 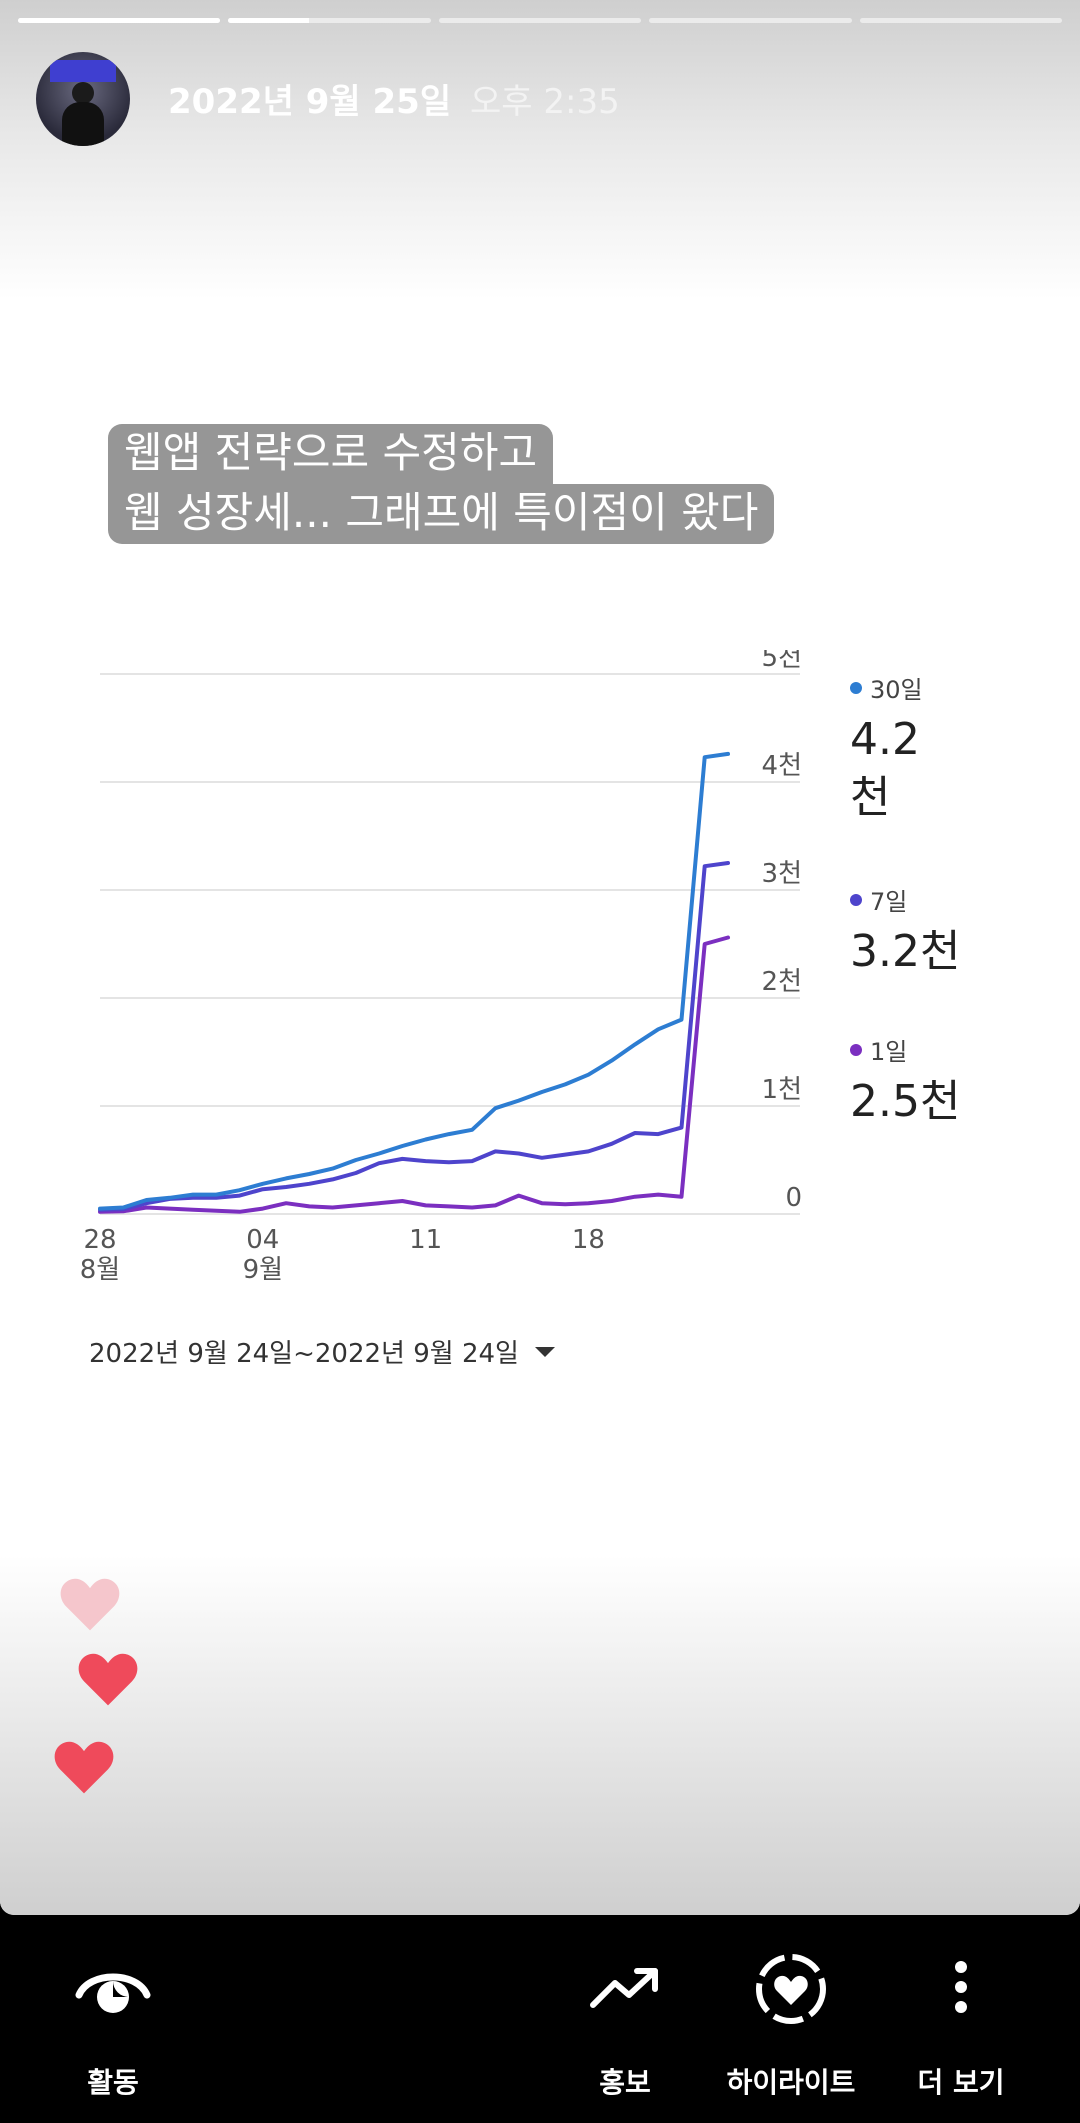 I want to click on x-tick-label: 04, so click(x=262, y=1240).